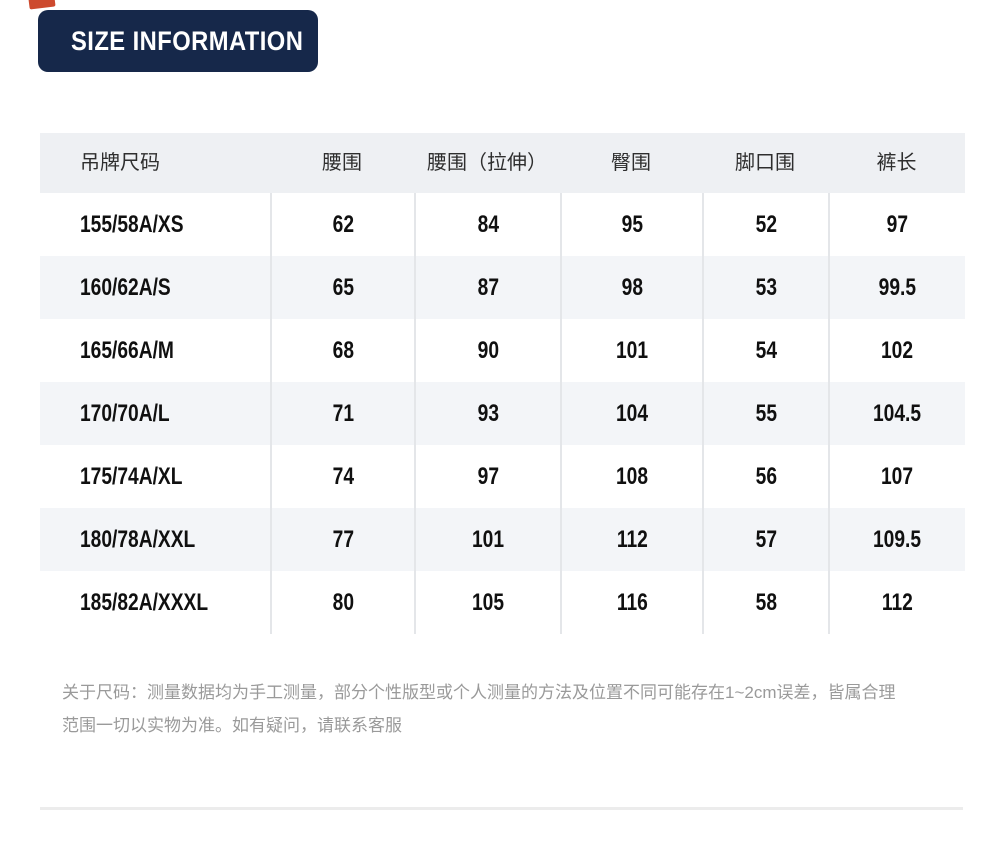  Describe the element at coordinates (155, 163) in the screenshot. I see `column-header: 吊牌尺码` at that location.